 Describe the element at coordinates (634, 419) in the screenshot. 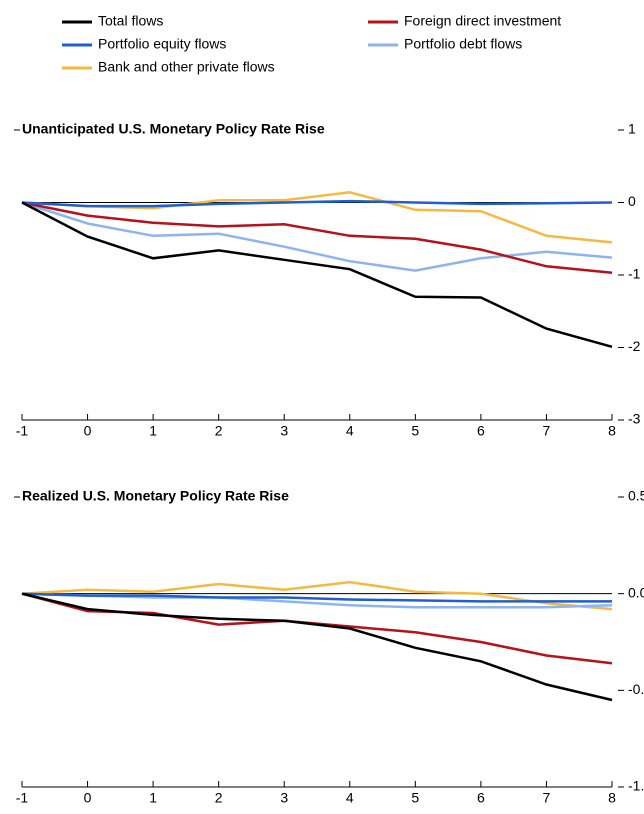

I see `y-tick-label: -3` at that location.